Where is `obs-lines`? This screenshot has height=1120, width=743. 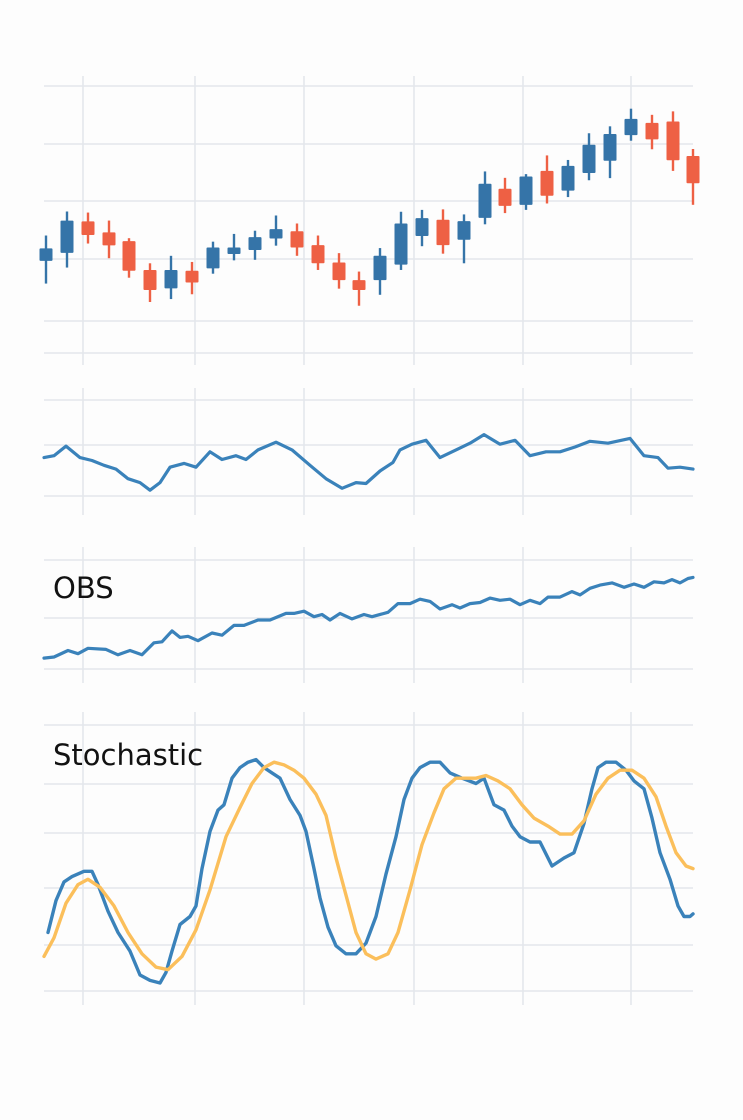 obs-lines is located at coordinates (368, 617).